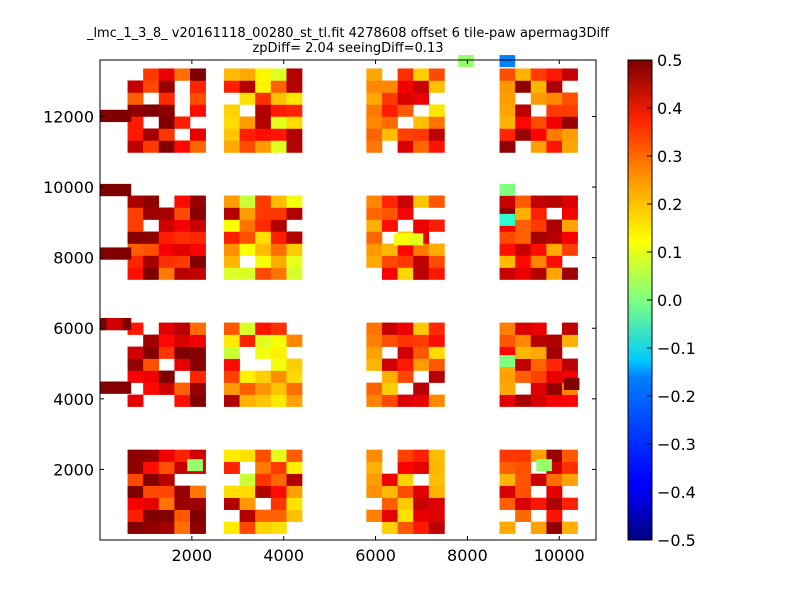  What do you see at coordinates (669, 204) in the screenshot?
I see `colorbar-tick-label: 0.2` at bounding box center [669, 204].